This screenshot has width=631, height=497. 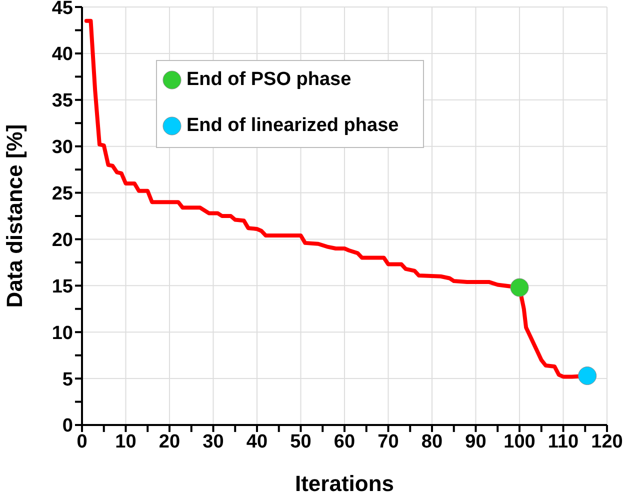 What do you see at coordinates (62, 240) in the screenshot?
I see `y-tick-label: 20` at bounding box center [62, 240].